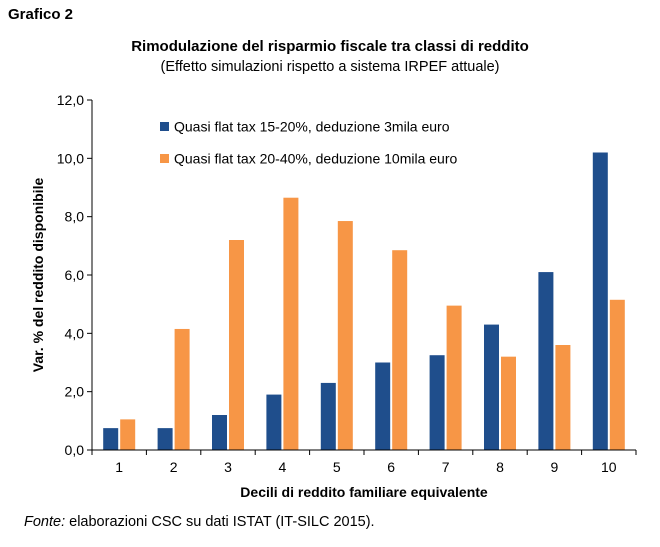 The height and width of the screenshot is (547, 660). I want to click on x-tick-label: 5, so click(337, 467).